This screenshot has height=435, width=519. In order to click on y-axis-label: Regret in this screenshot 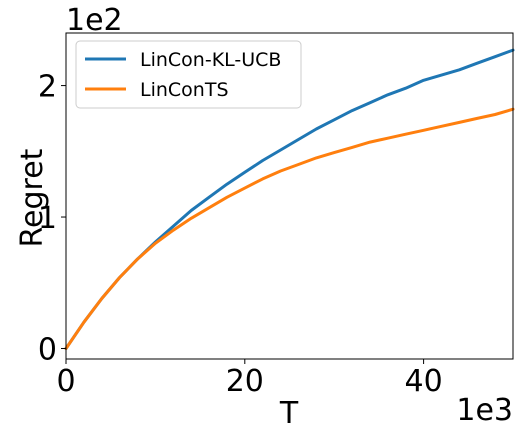, I will do `click(32, 197)`.